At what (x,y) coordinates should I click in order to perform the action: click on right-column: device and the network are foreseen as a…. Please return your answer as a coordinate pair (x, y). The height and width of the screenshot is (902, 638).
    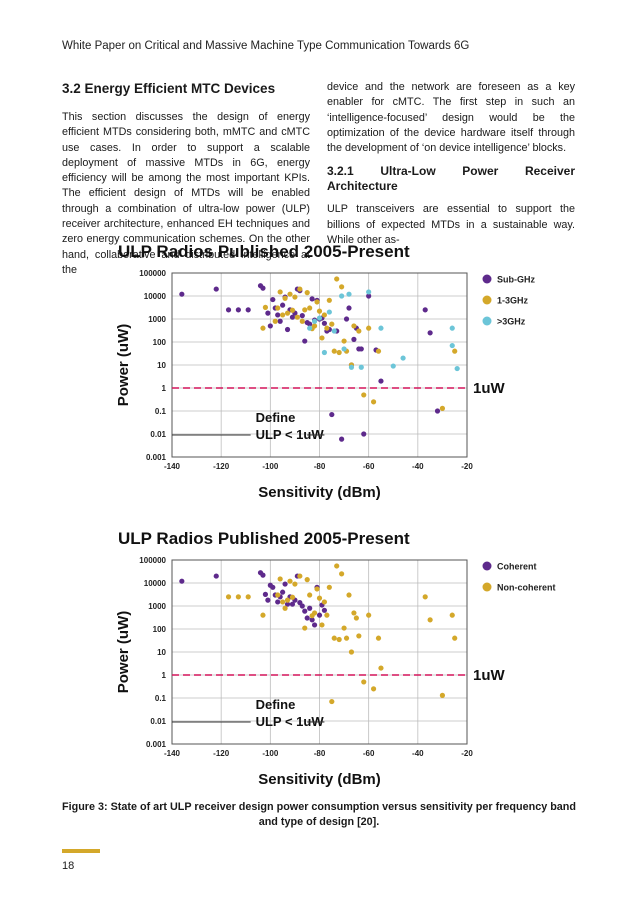
    Looking at the image, I should click on (451, 164).